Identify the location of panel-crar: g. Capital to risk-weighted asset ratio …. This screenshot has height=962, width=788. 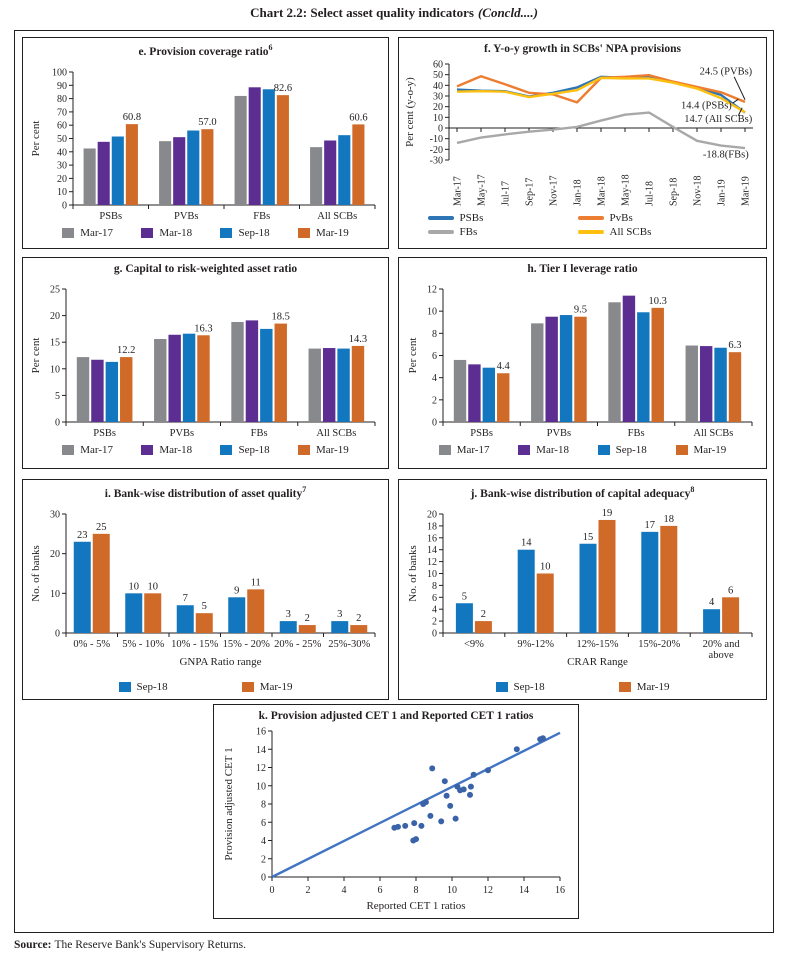
(205, 363).